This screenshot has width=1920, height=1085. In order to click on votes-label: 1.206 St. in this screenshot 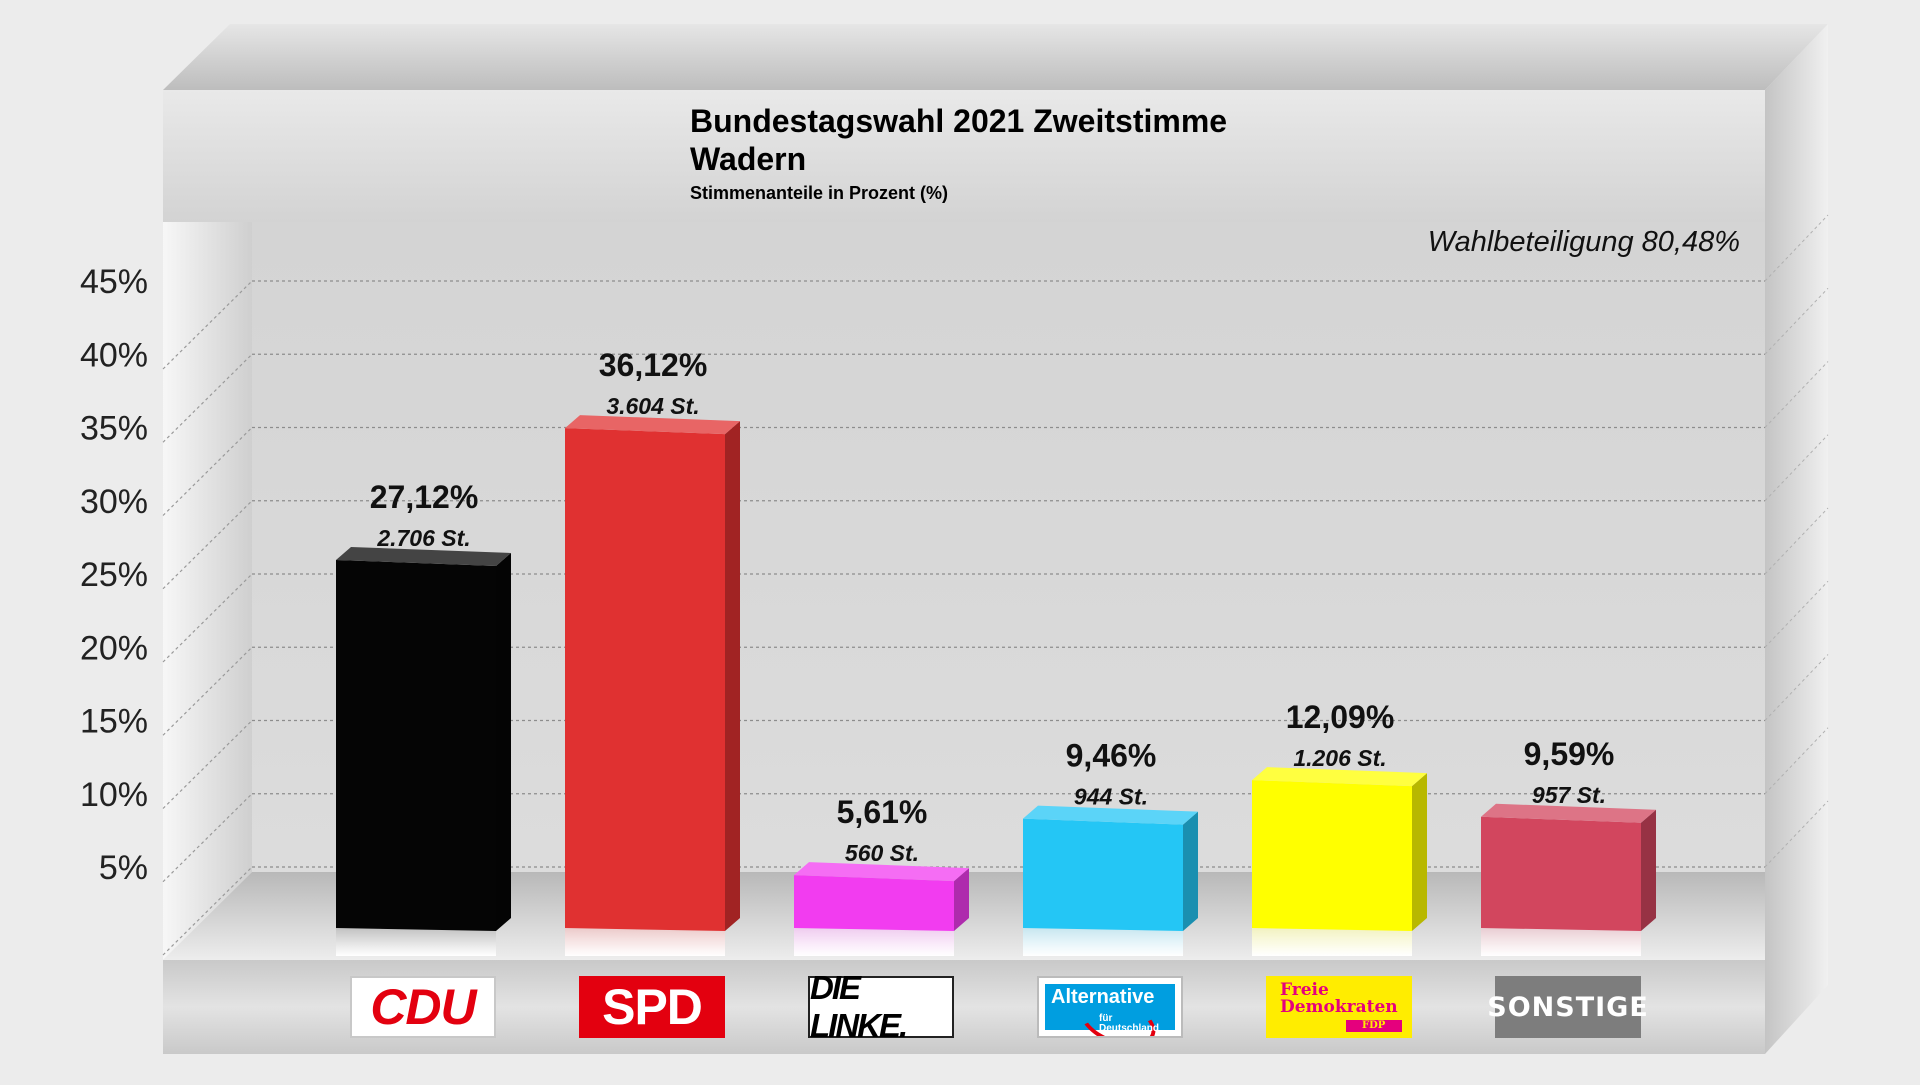, I will do `click(1339, 758)`.